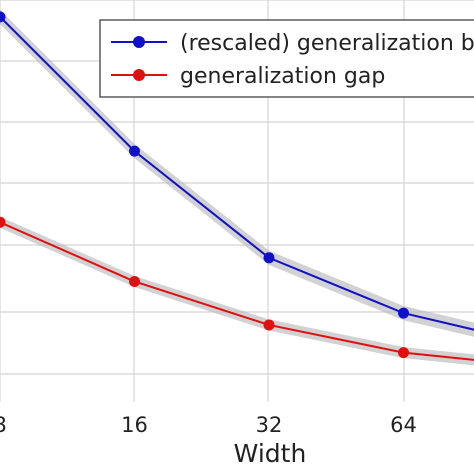  I want to click on x-tick-label: 64, so click(403, 425).